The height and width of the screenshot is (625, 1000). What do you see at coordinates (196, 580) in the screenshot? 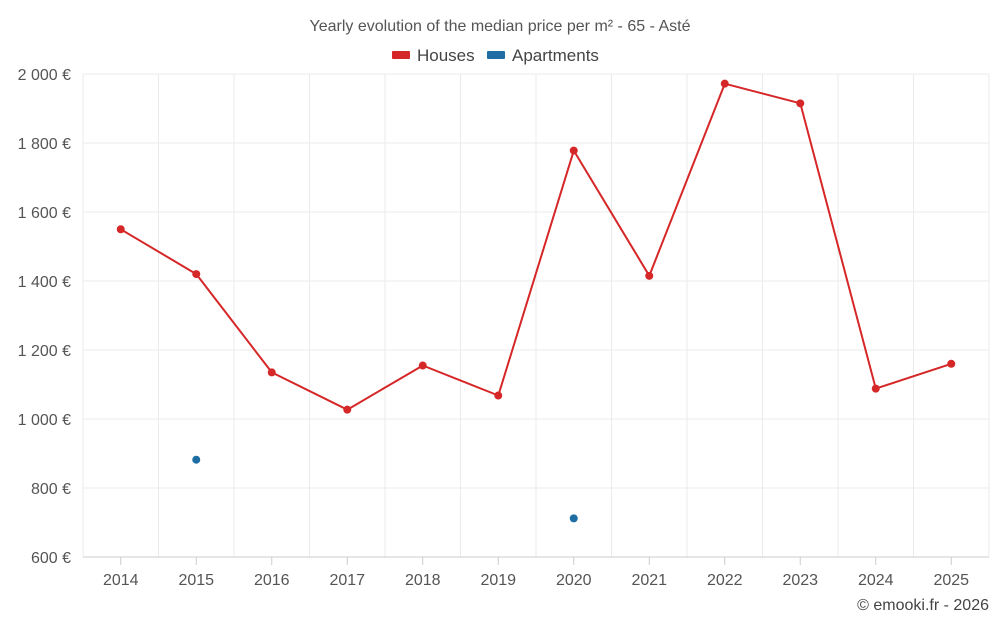
I see `x-tick-label: 2015` at bounding box center [196, 580].